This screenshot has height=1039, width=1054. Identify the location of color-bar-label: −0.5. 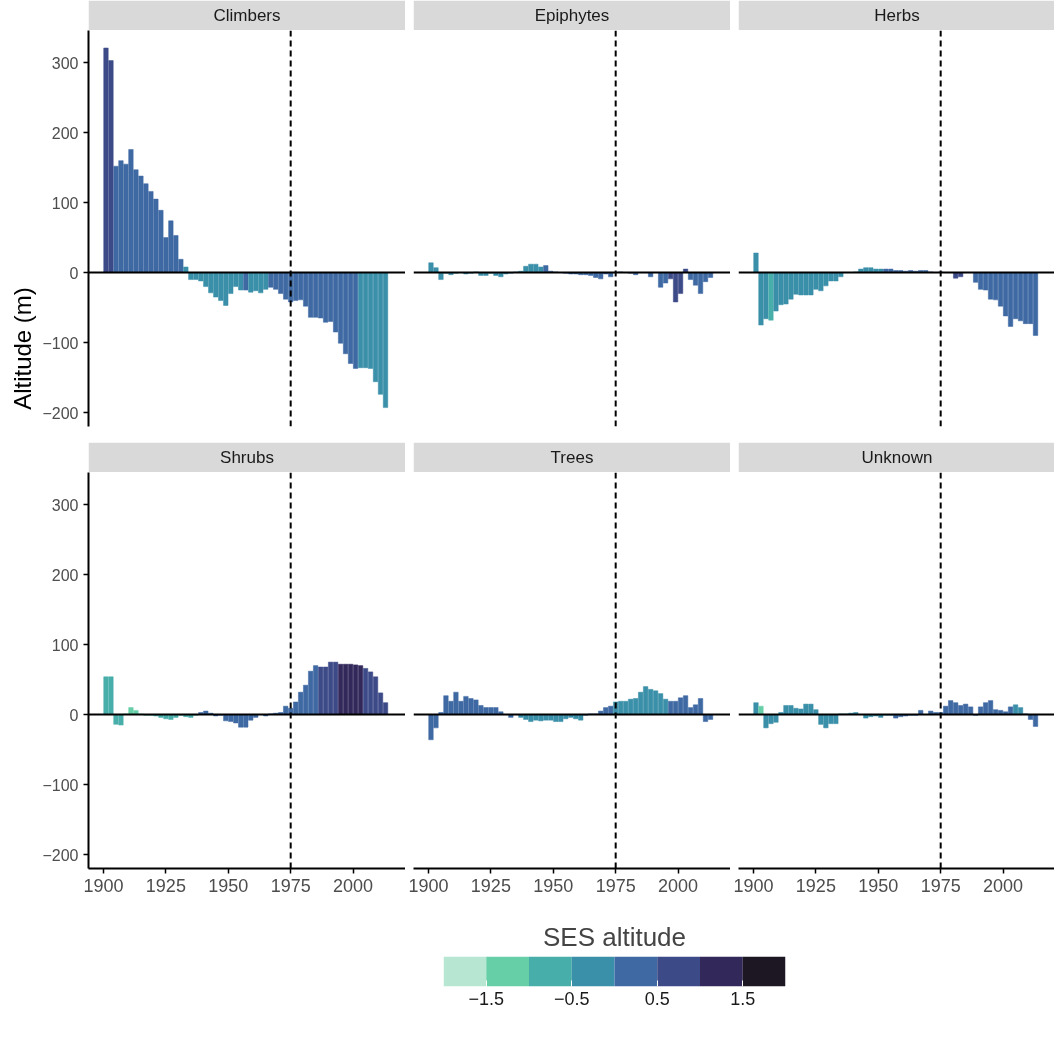
(571, 998).